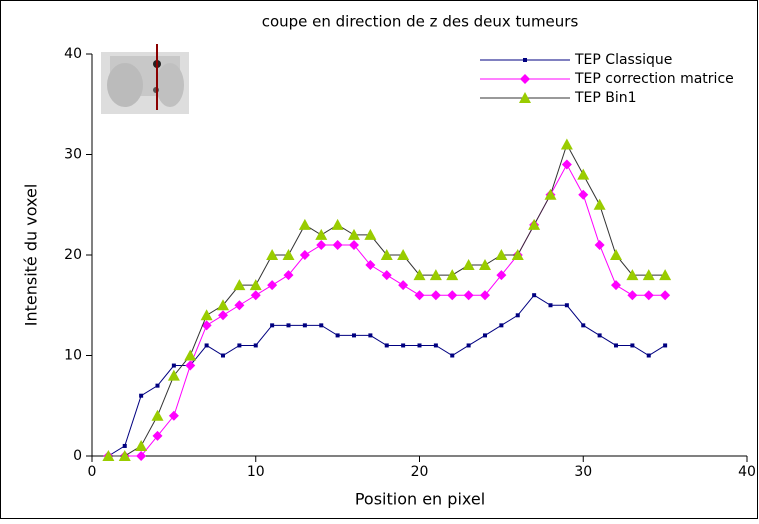 The height and width of the screenshot is (524, 759). What do you see at coordinates (747, 472) in the screenshot?
I see `x-tick-label: 40` at bounding box center [747, 472].